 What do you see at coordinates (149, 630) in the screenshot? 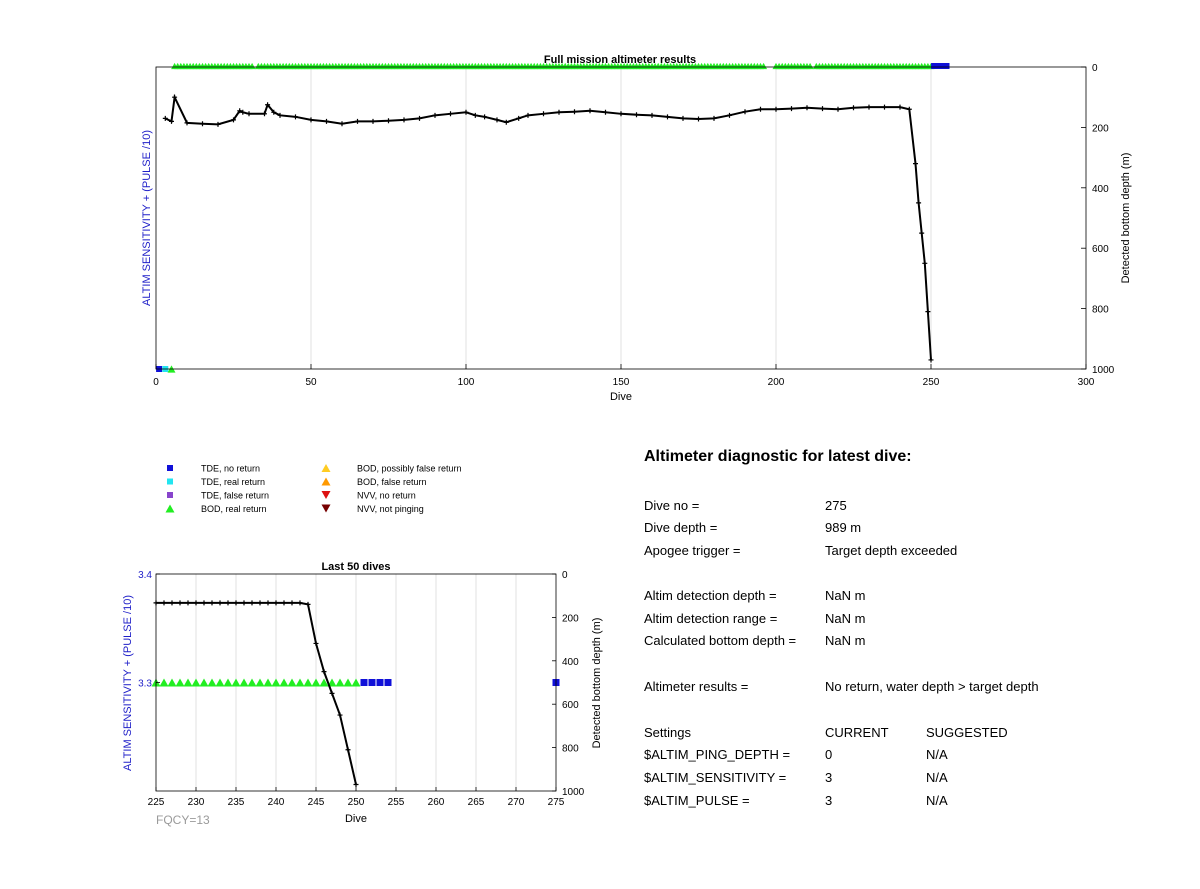
I see `last-50-y-ticks-left: 3.3 3.4` at bounding box center [149, 630].